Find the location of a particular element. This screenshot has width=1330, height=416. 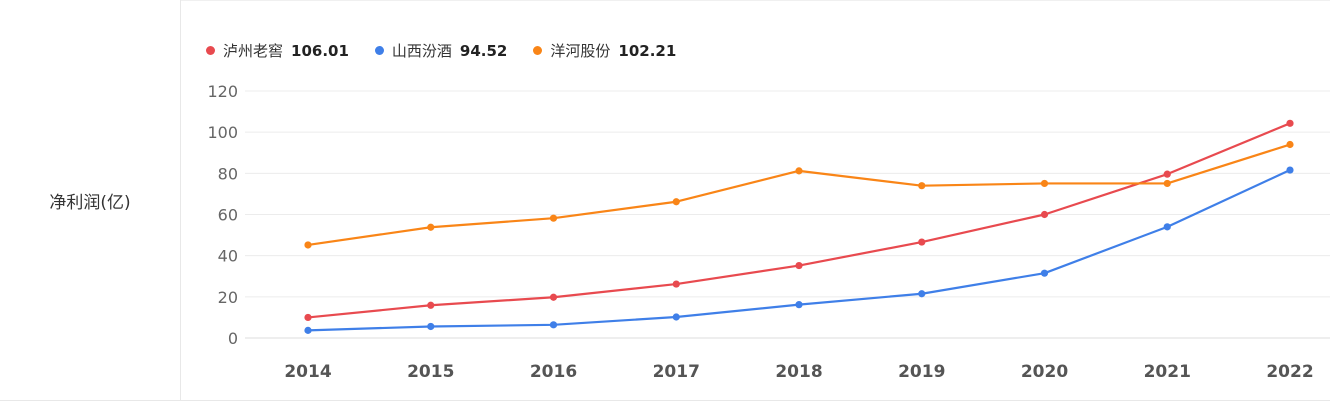

top-divider is located at coordinates (755, 0).